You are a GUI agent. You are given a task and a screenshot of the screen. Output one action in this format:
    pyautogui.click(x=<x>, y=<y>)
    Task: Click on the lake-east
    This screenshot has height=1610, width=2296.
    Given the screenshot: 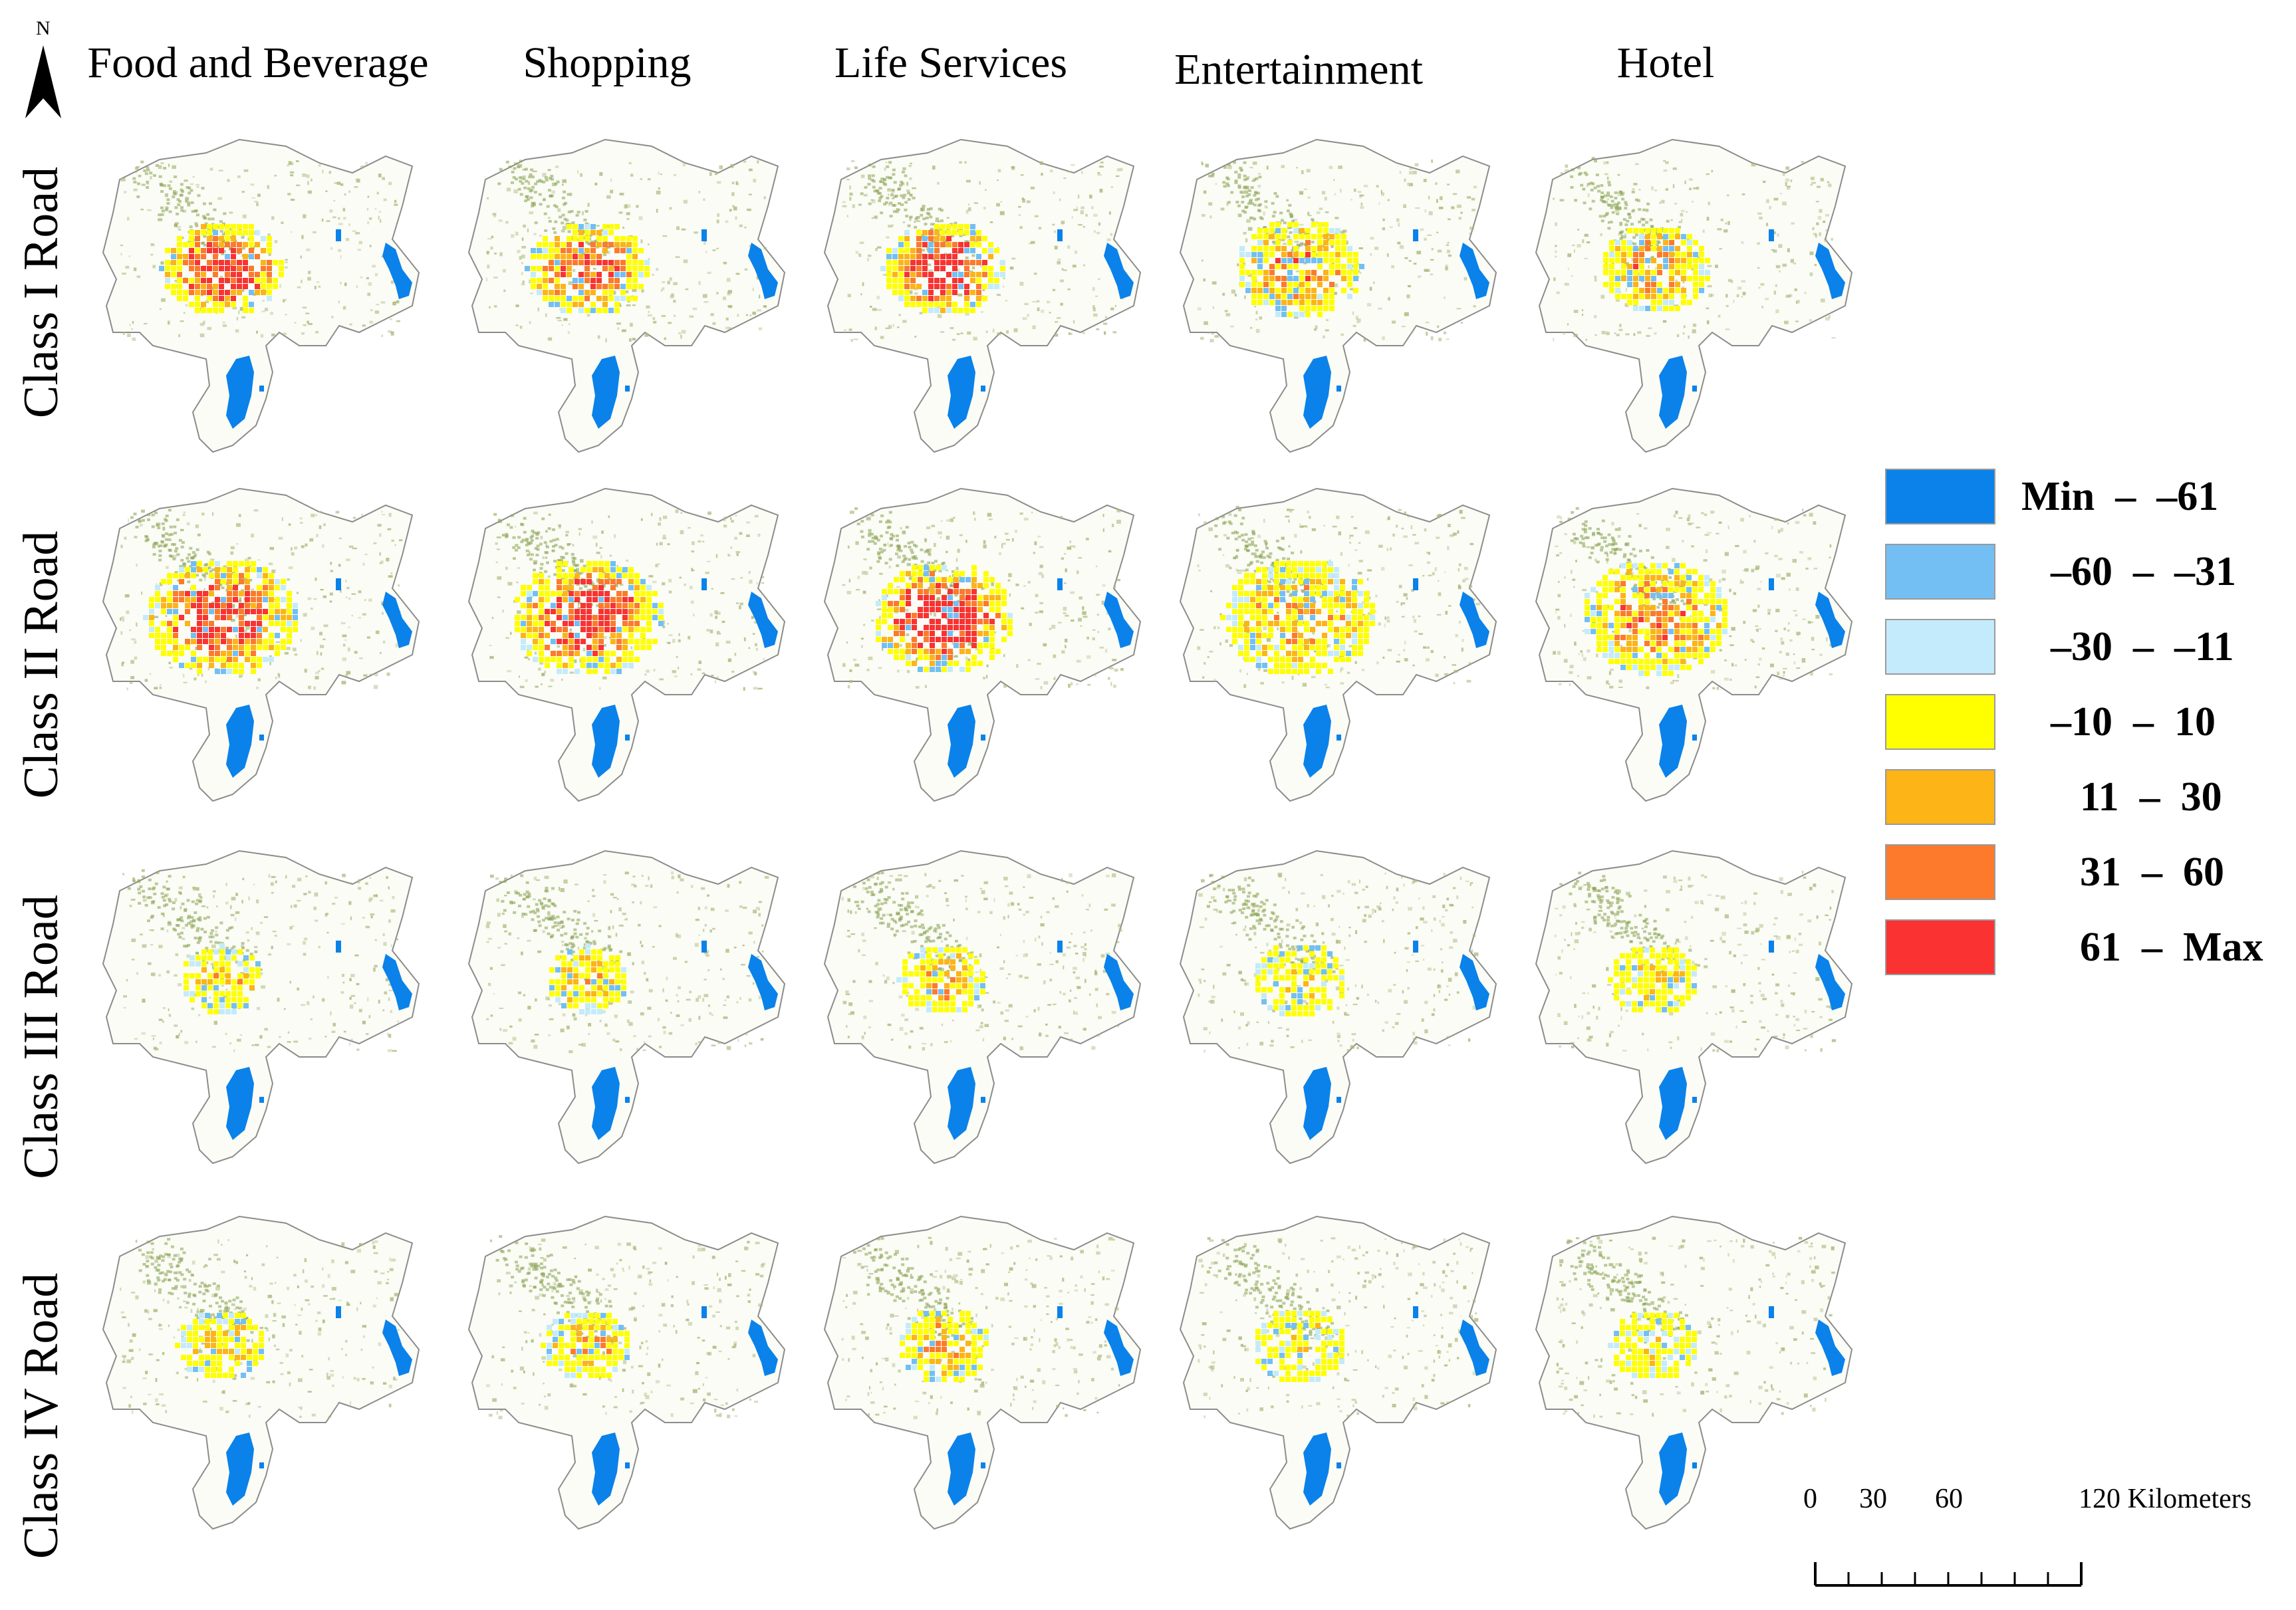 What is the action you would take?
    pyautogui.click(x=1772, y=947)
    